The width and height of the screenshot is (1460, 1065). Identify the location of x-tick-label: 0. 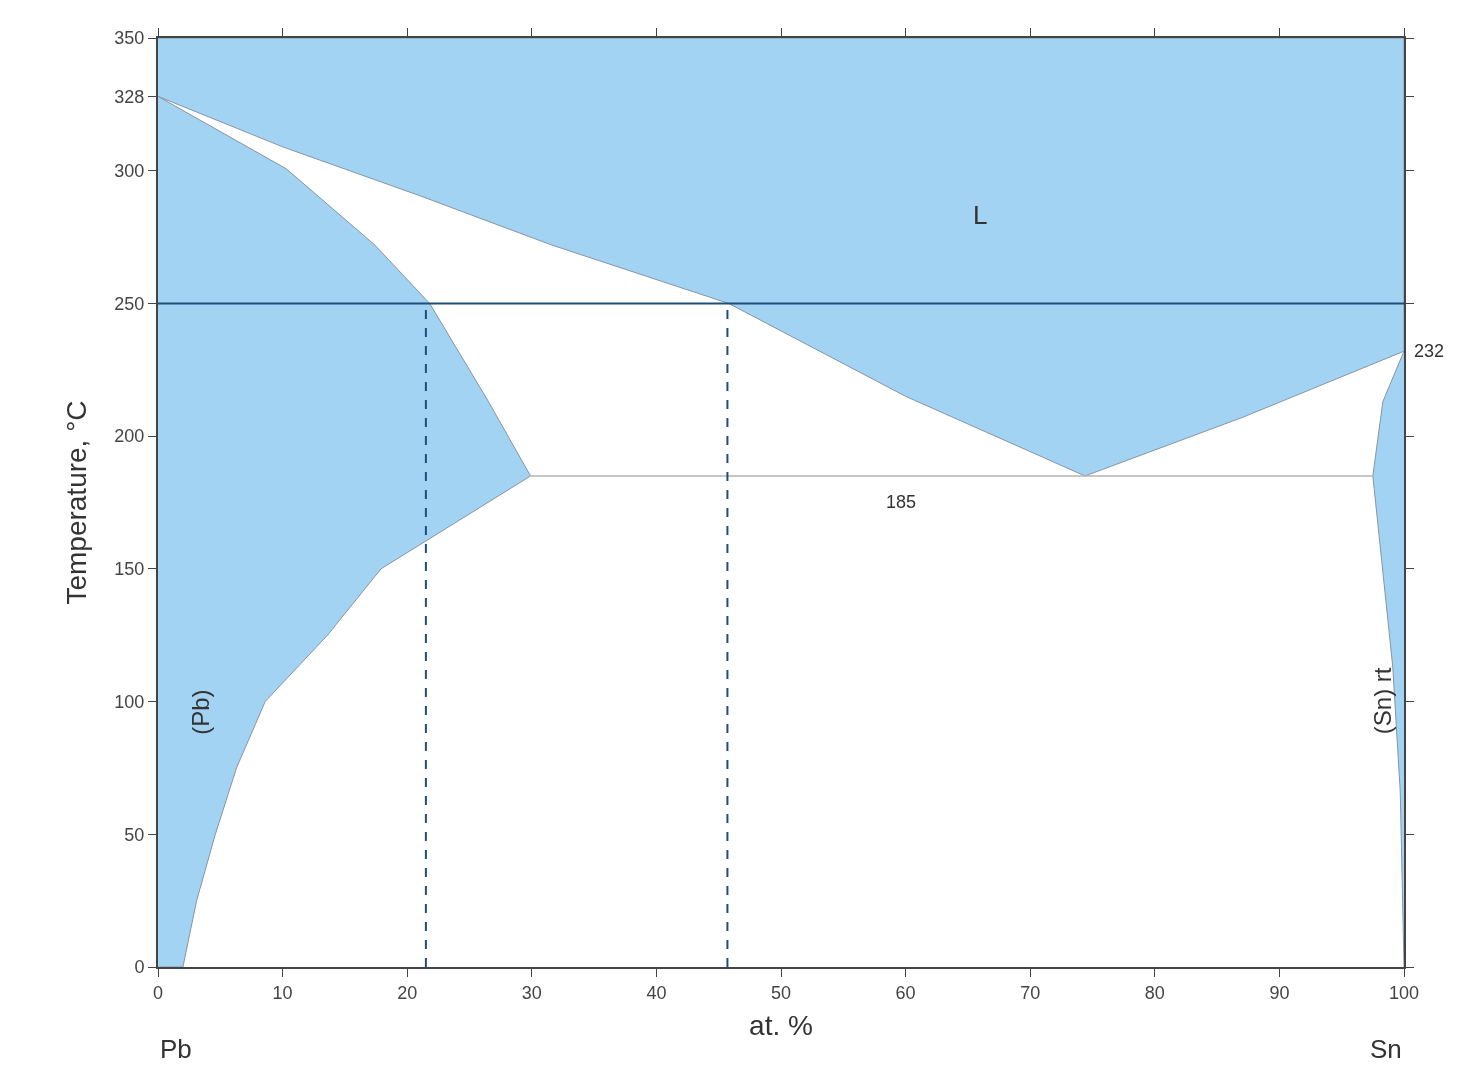
(158, 992).